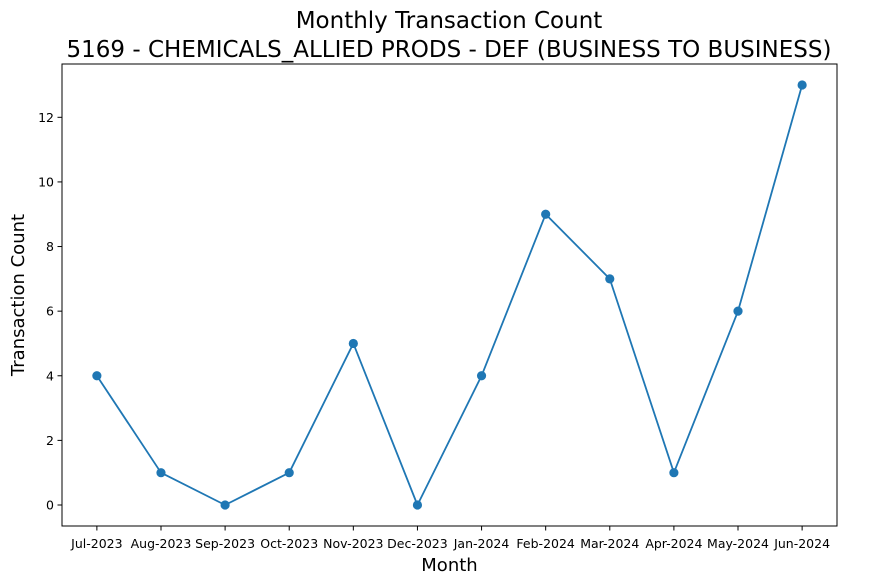  What do you see at coordinates (225, 543) in the screenshot?
I see `x-tick-label: Sep-2023` at bounding box center [225, 543].